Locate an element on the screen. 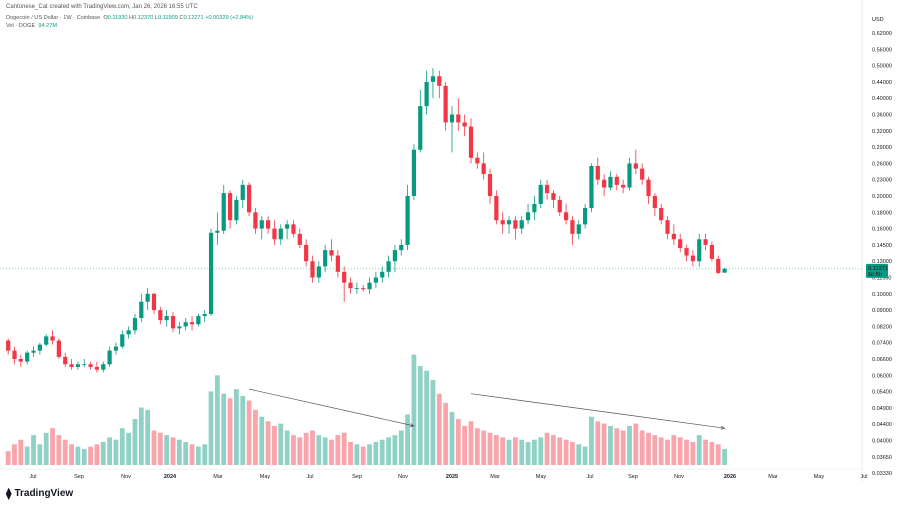 The height and width of the screenshot is (505, 900). tradingview-logo: ⧫ TradingView is located at coordinates (39, 493).